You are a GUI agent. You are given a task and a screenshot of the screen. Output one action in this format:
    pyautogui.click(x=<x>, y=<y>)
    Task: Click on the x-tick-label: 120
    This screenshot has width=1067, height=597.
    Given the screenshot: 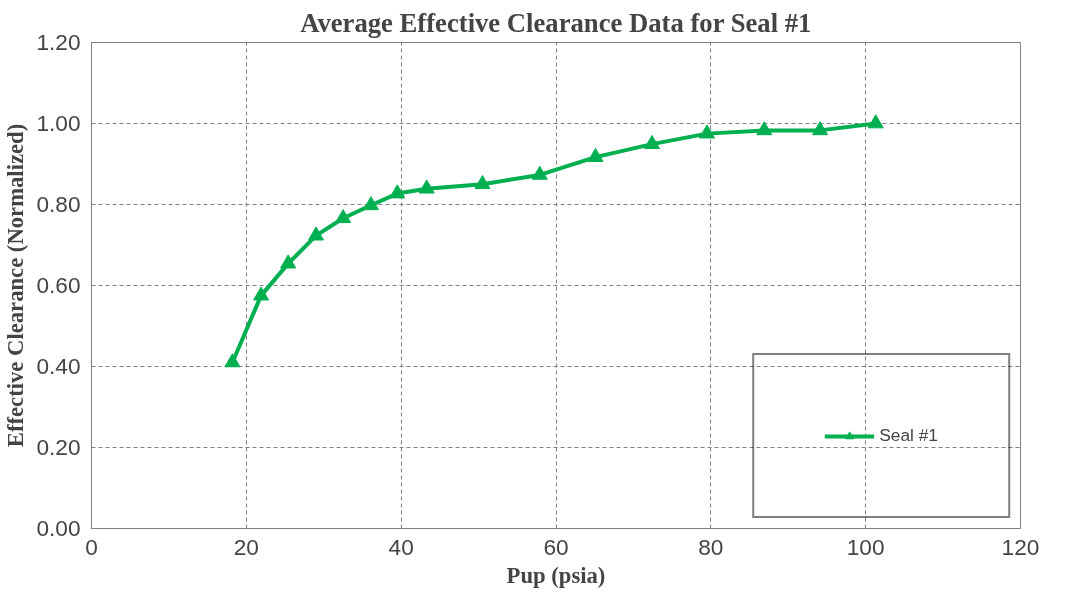 What is the action you would take?
    pyautogui.click(x=1020, y=546)
    